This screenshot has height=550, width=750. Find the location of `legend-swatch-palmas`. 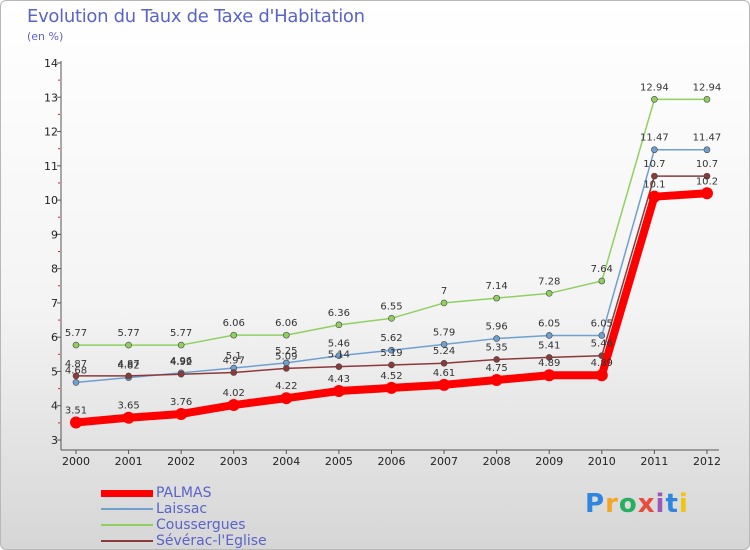

legend-swatch-palmas is located at coordinates (127, 493).